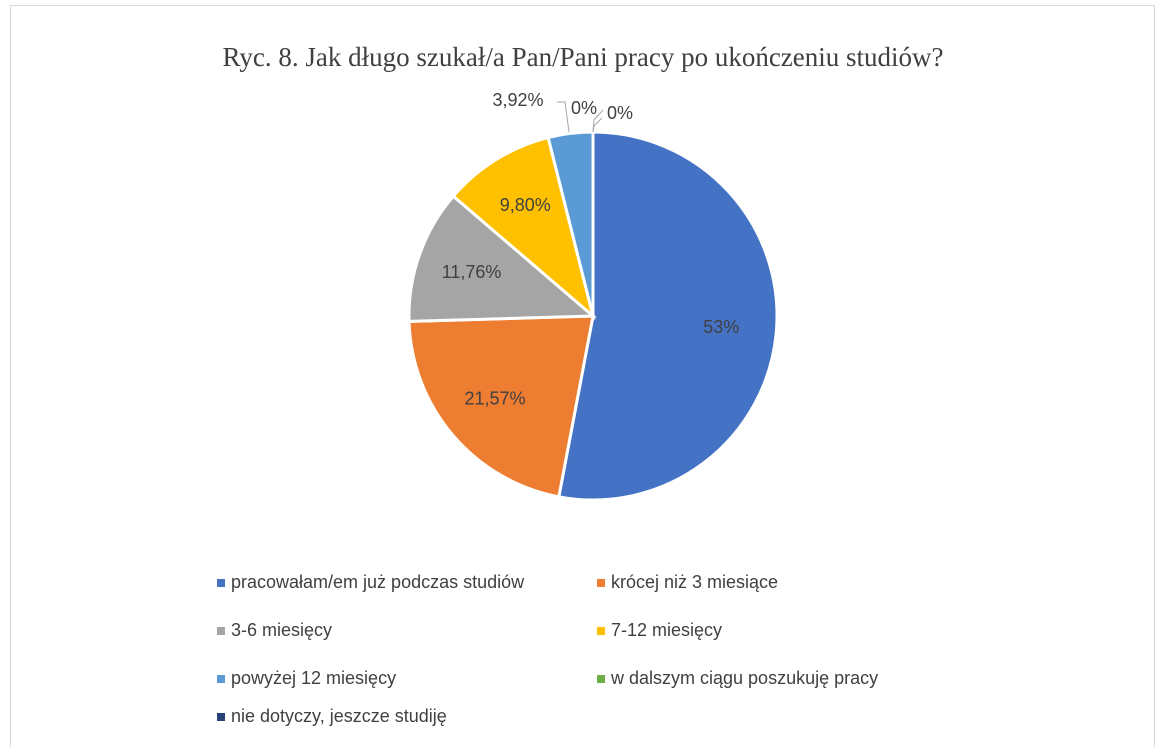 Image resolution: width=1164 pixels, height=747 pixels. Describe the element at coordinates (378, 582) in the screenshot. I see `legend-label: pracowałam/em już podczas studiów` at that location.